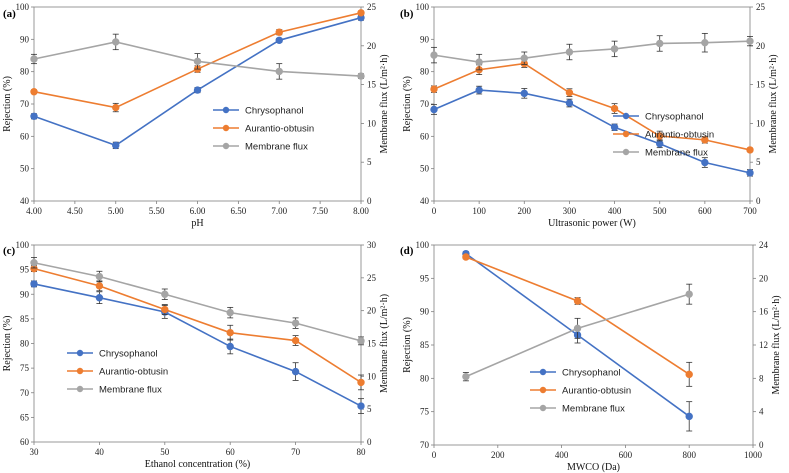 Image resolution: width=789 pixels, height=473 pixels. Describe the element at coordinates (479, 211) in the screenshot. I see `x-tick-label: 100` at that location.